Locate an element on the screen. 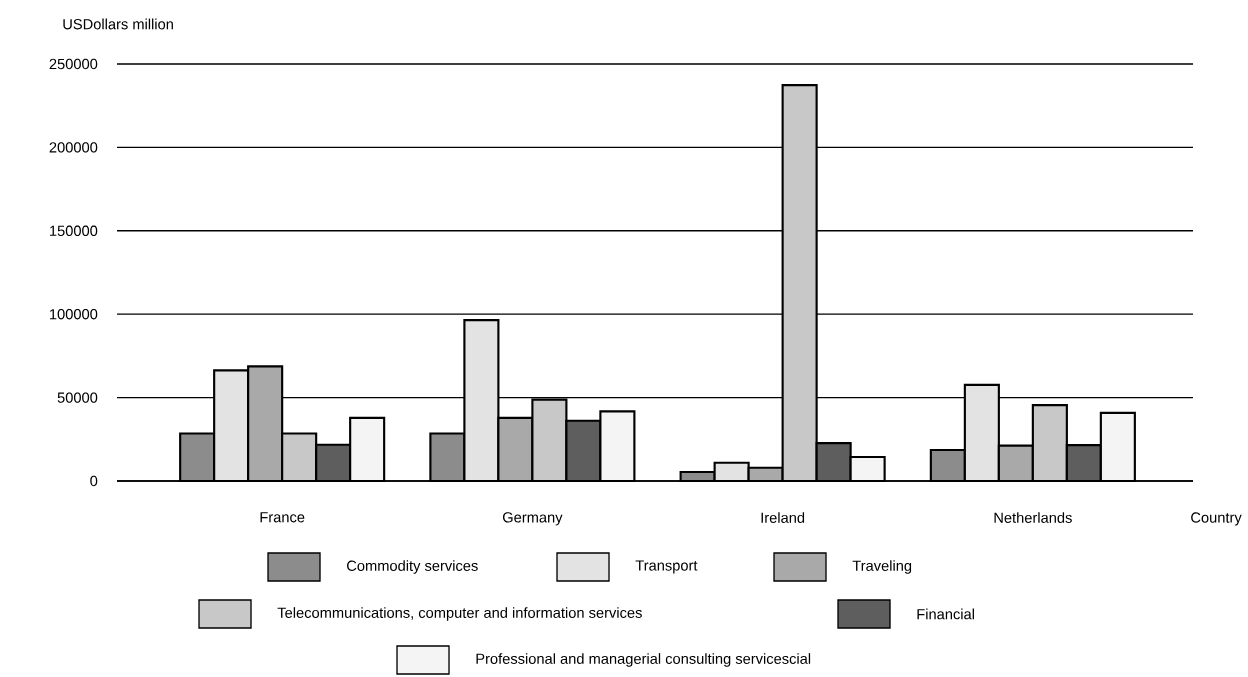  y-axis-title: USDollars million is located at coordinates (118, 24).